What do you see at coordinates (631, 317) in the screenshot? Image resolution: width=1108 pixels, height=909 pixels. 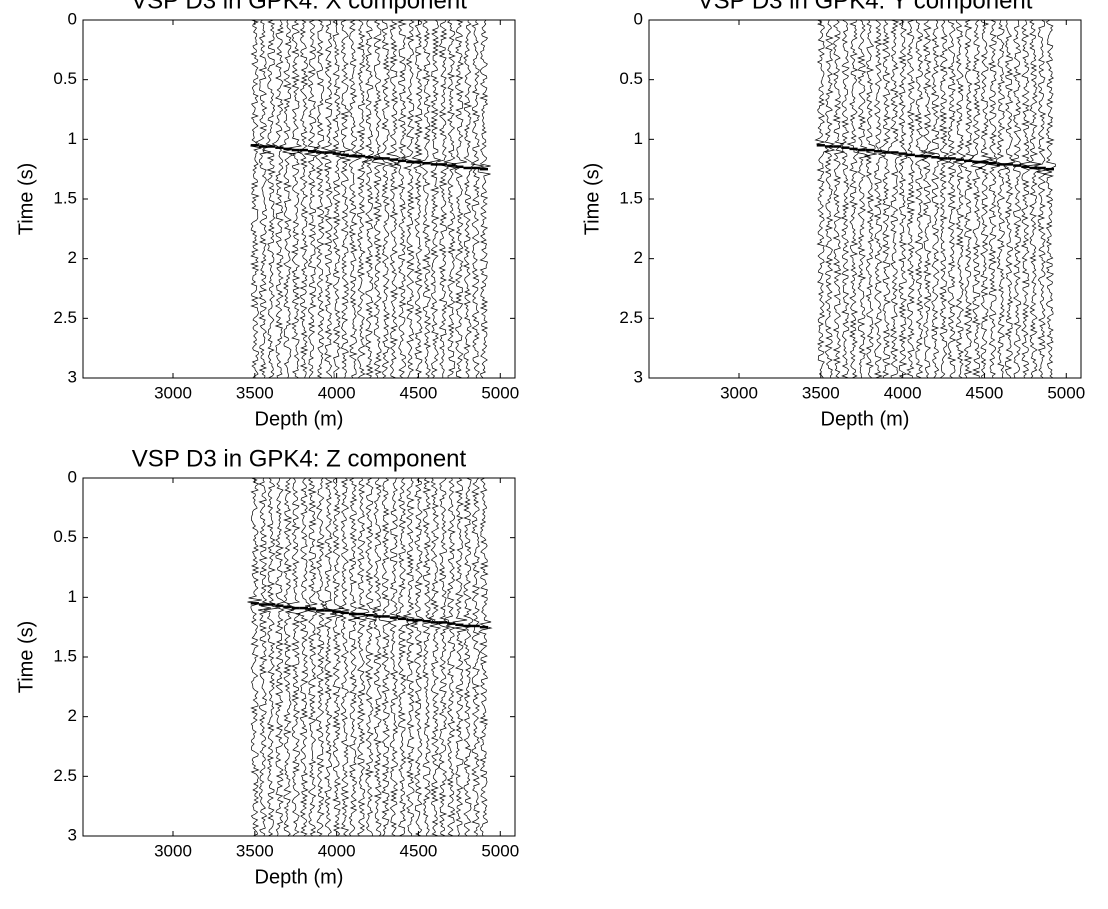 I see `y-tick-label: 2.5` at bounding box center [631, 317].